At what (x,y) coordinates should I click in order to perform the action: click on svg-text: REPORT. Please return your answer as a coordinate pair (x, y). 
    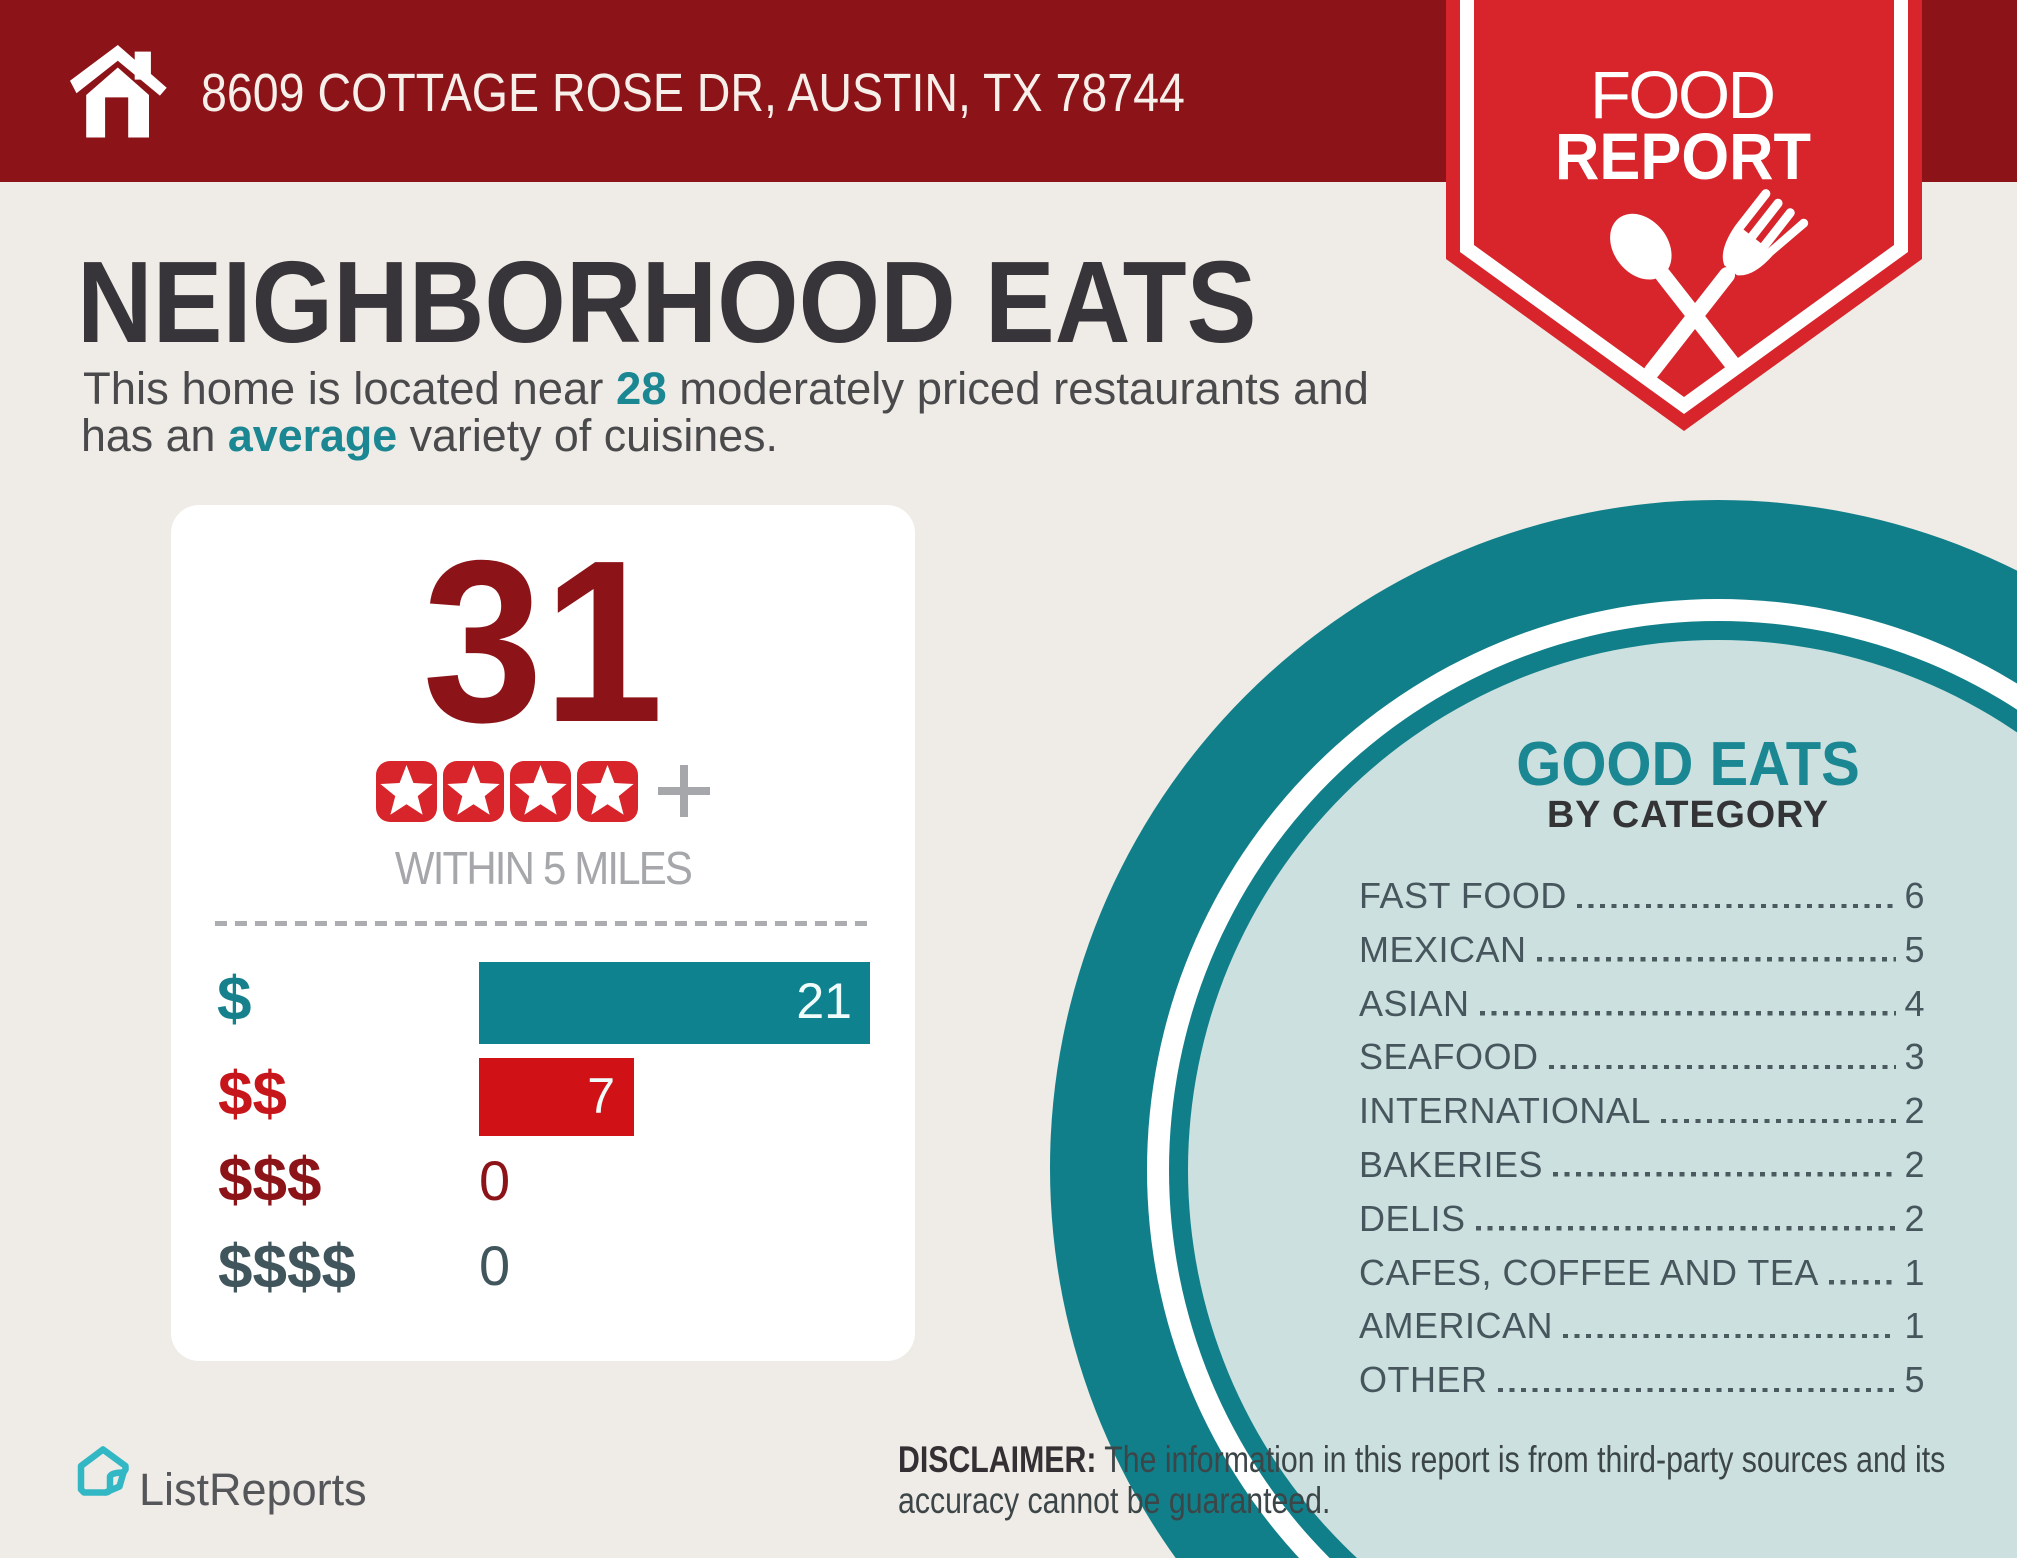
    Looking at the image, I should click on (1683, 156).